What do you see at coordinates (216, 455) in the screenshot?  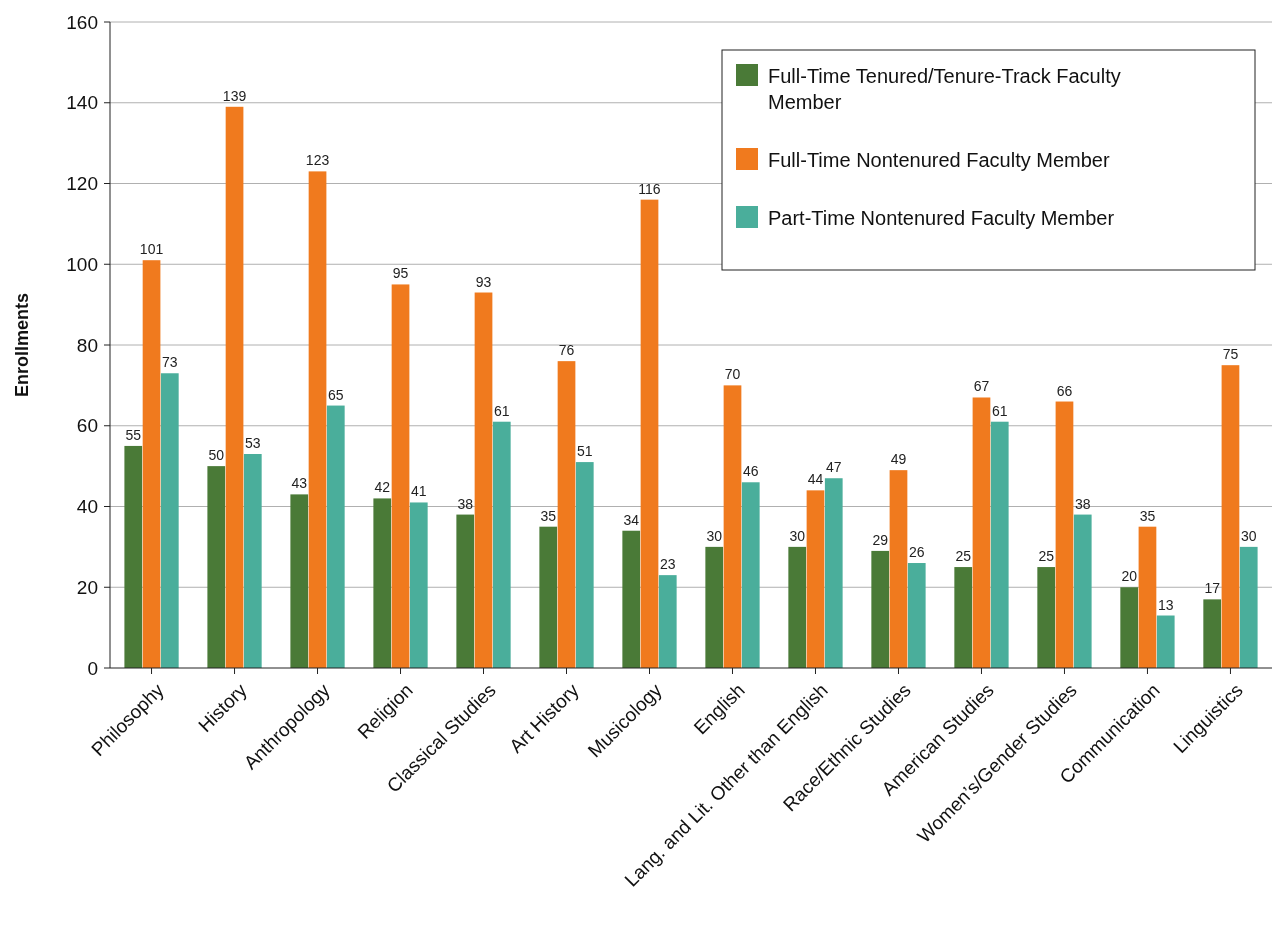 I see `data-label: 50` at bounding box center [216, 455].